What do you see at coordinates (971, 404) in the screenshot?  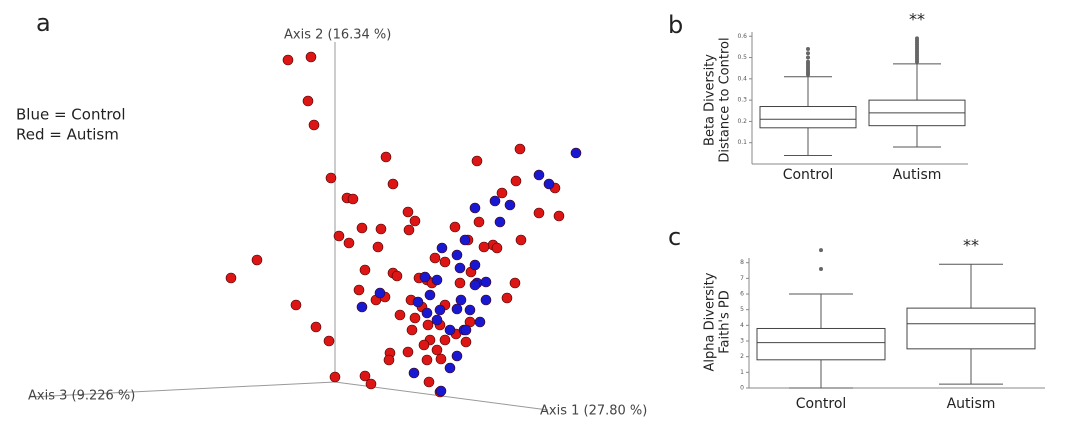 I see `x-tick-label: Autism` at bounding box center [971, 404].